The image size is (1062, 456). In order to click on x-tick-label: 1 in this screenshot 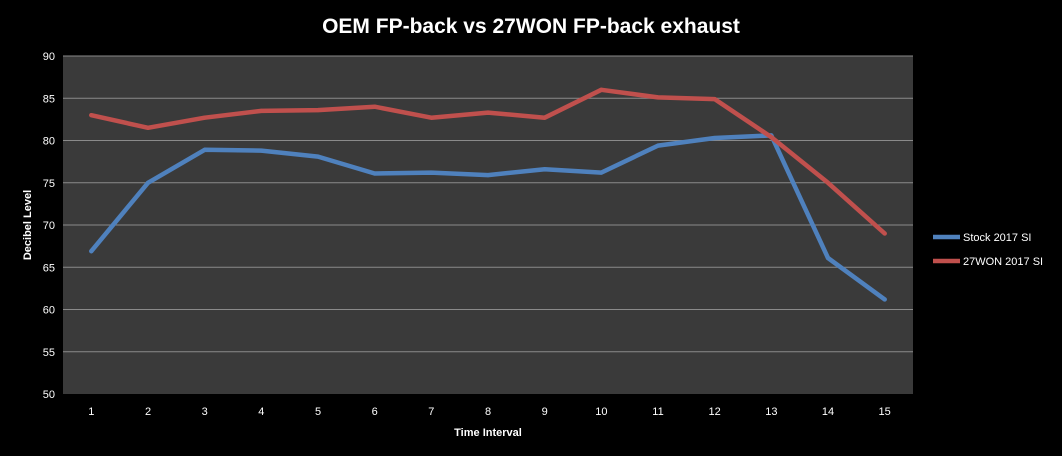, I will do `click(91, 412)`.